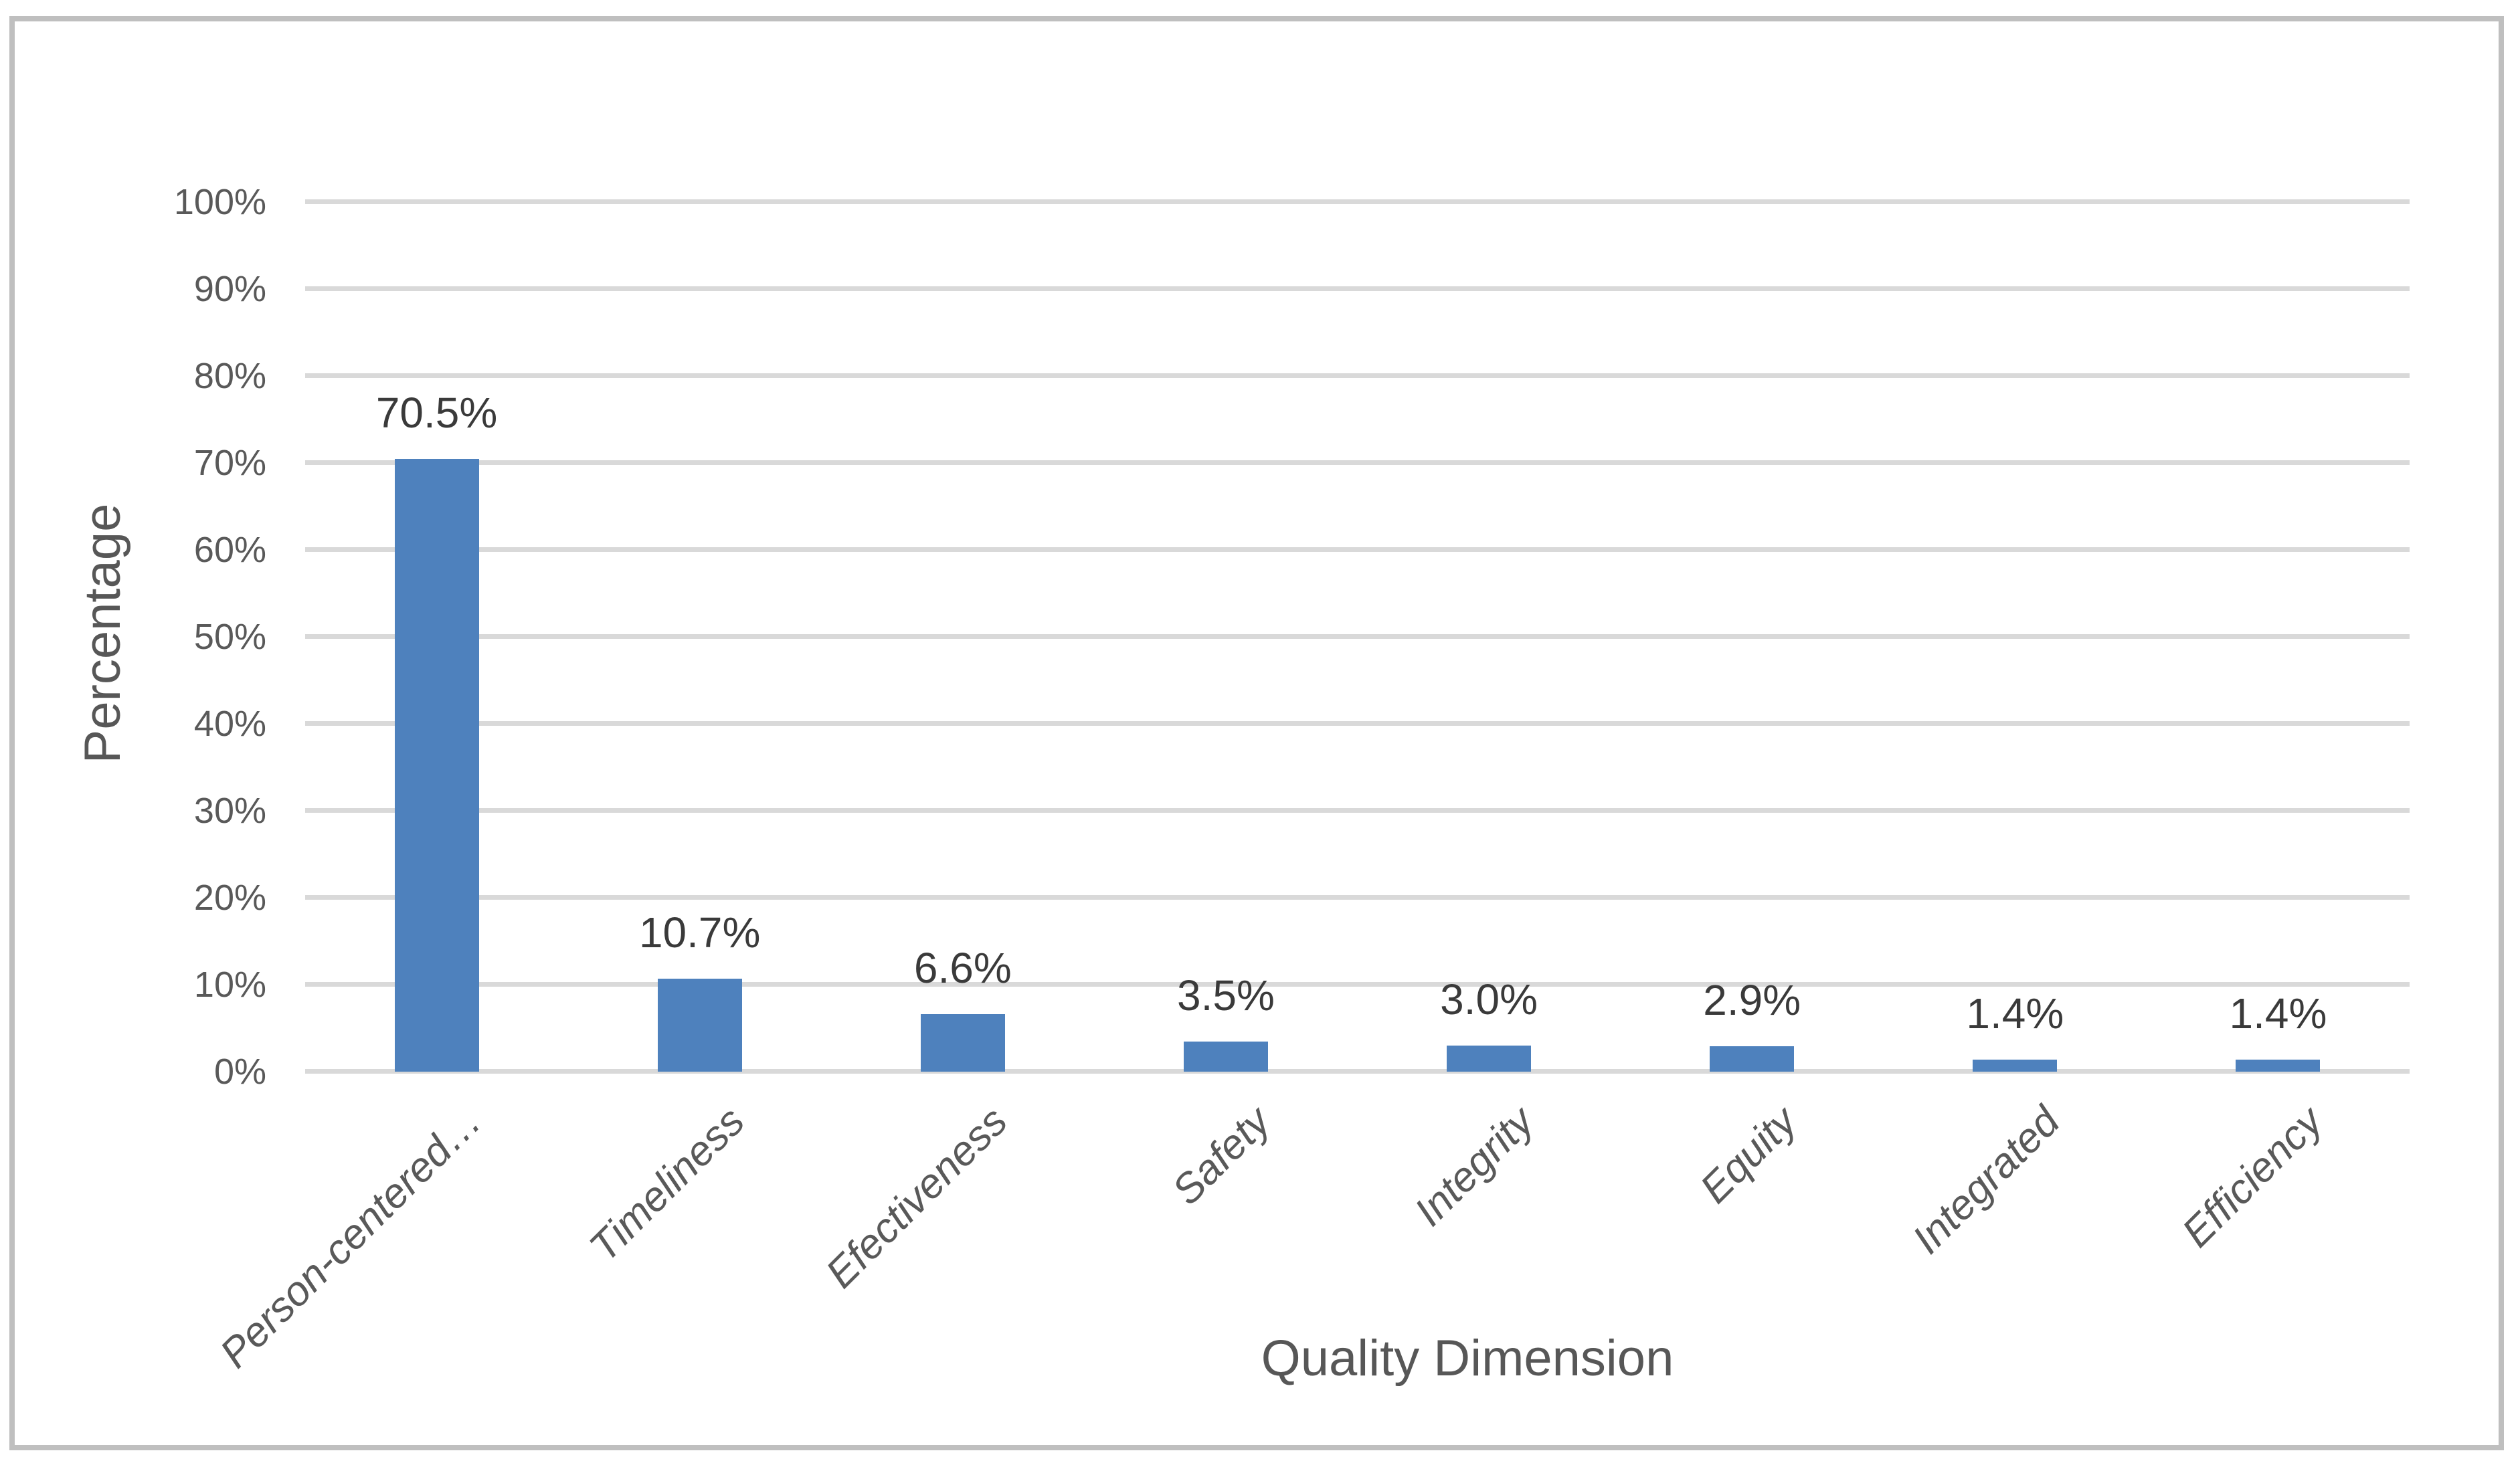 The height and width of the screenshot is (1463, 2520). What do you see at coordinates (230, 637) in the screenshot?
I see `y-tick-label: 50%` at bounding box center [230, 637].